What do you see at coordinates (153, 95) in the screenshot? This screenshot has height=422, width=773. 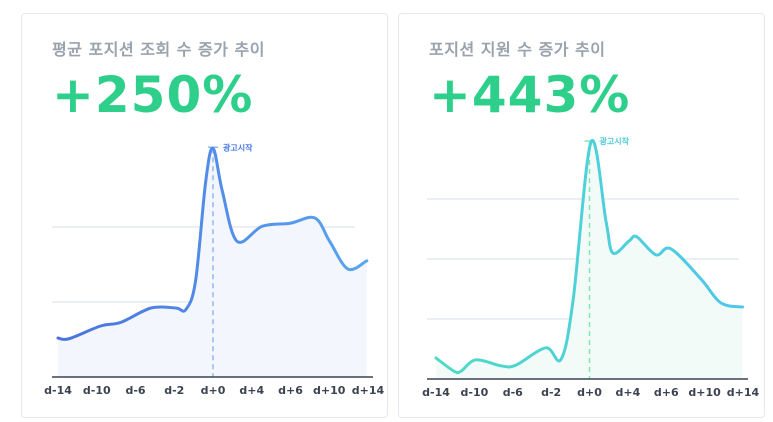 I see `headline-value: +250%` at bounding box center [153, 95].